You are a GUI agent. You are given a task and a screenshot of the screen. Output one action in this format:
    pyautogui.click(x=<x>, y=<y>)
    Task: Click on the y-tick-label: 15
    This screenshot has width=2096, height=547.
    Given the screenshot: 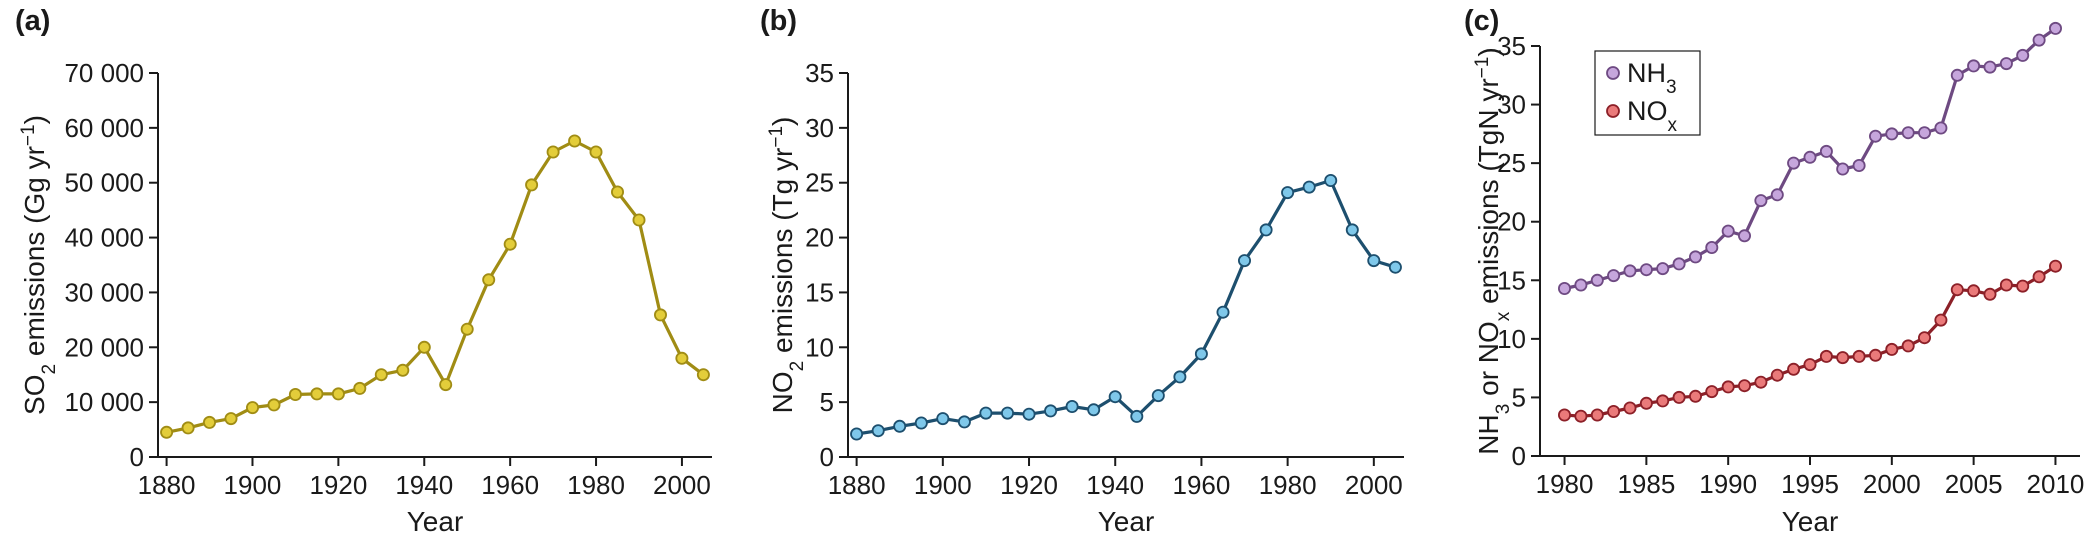 What is the action you would take?
    pyautogui.click(x=819, y=292)
    